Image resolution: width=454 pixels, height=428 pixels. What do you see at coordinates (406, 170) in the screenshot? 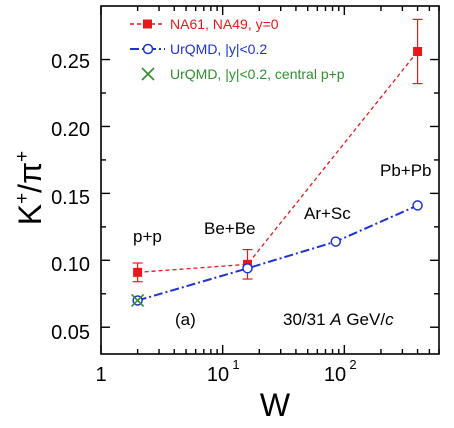
I see `annotation-pbpb: Pb+Pb` at bounding box center [406, 170].